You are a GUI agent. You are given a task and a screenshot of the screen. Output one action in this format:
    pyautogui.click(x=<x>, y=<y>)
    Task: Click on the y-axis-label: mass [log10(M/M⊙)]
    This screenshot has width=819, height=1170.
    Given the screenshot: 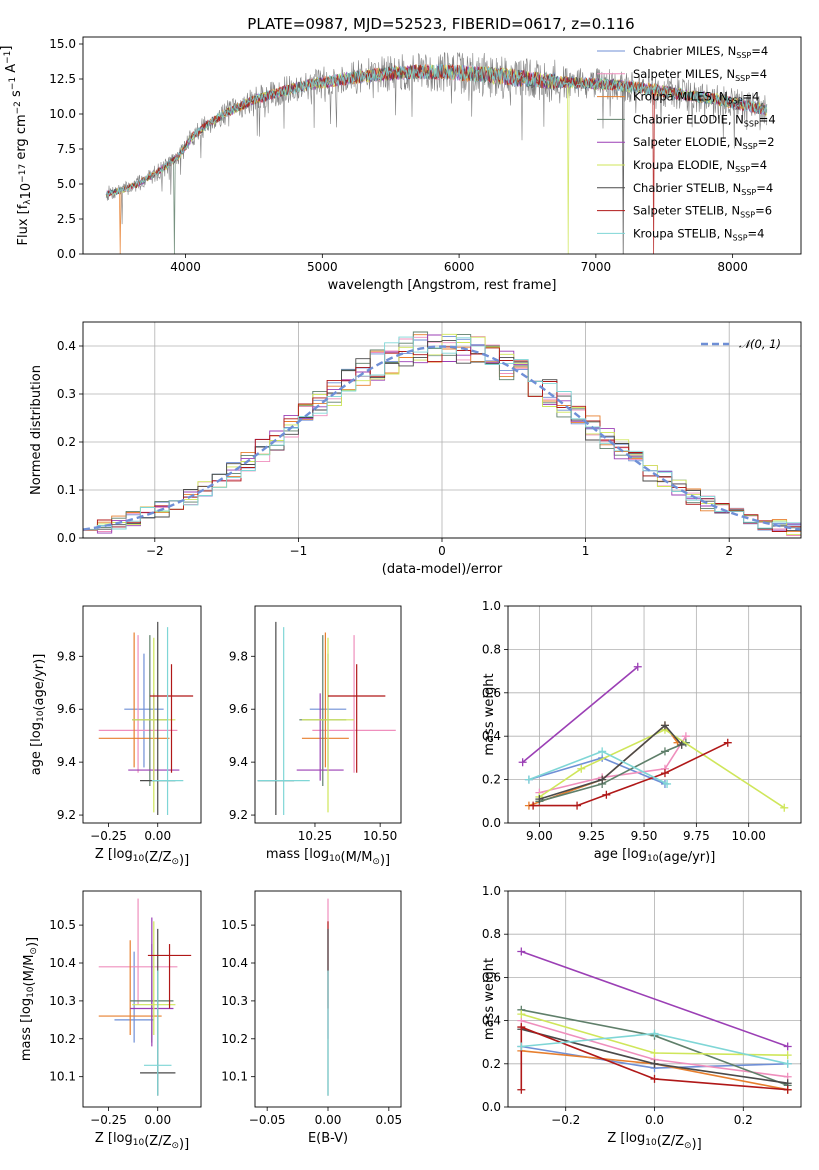 What is the action you would take?
    pyautogui.click(x=29, y=999)
    